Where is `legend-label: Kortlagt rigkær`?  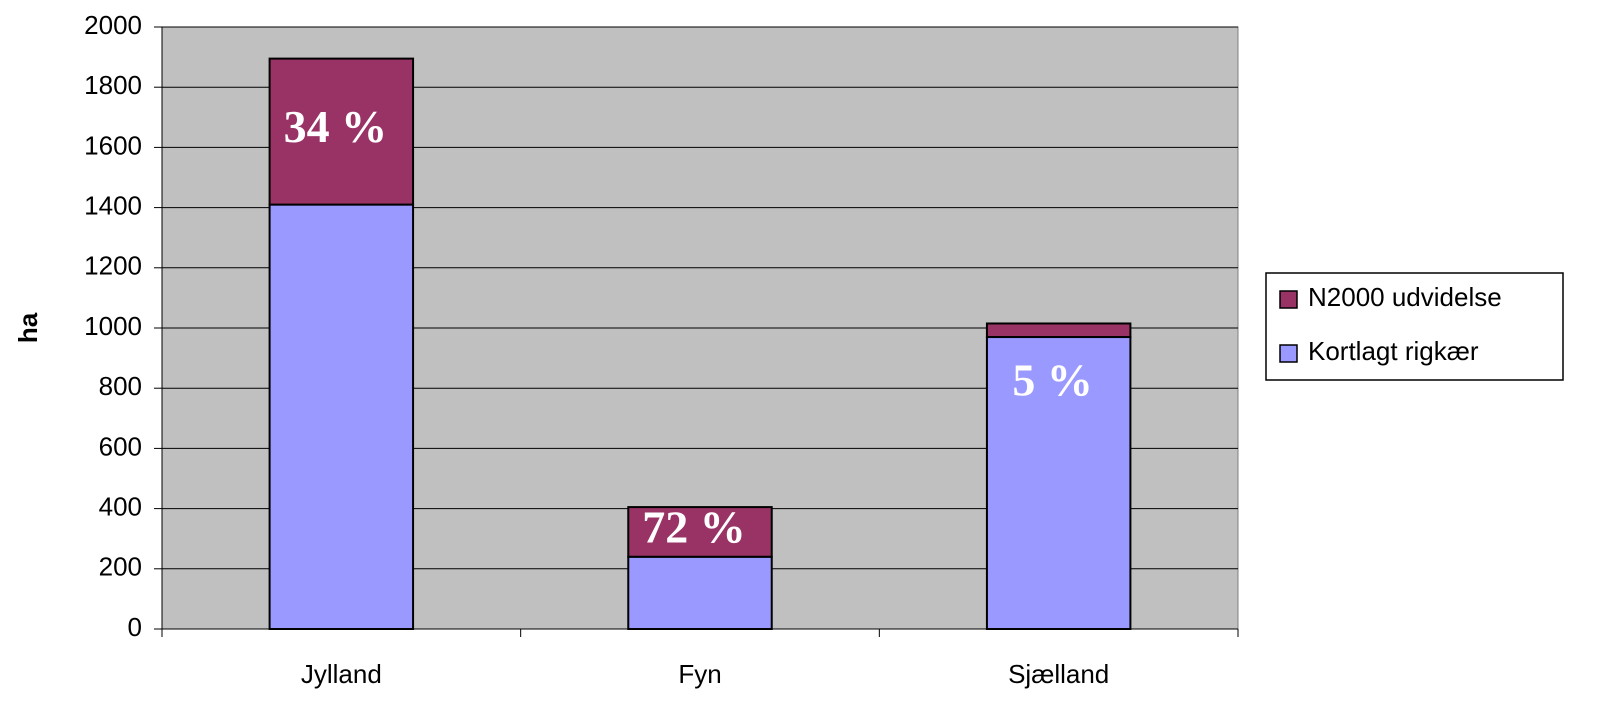
legend-label: Kortlagt rigkær is located at coordinates (1393, 351).